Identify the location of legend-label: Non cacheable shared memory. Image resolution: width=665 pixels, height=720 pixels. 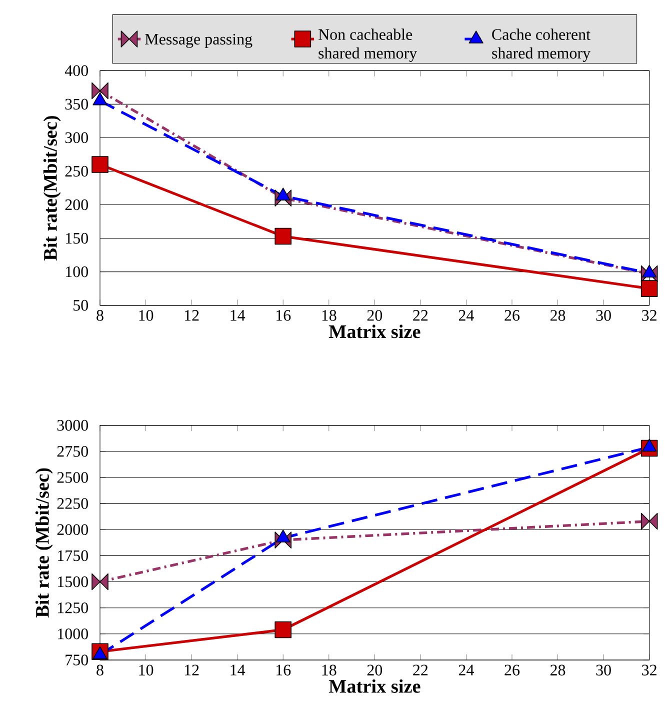
(367, 45).